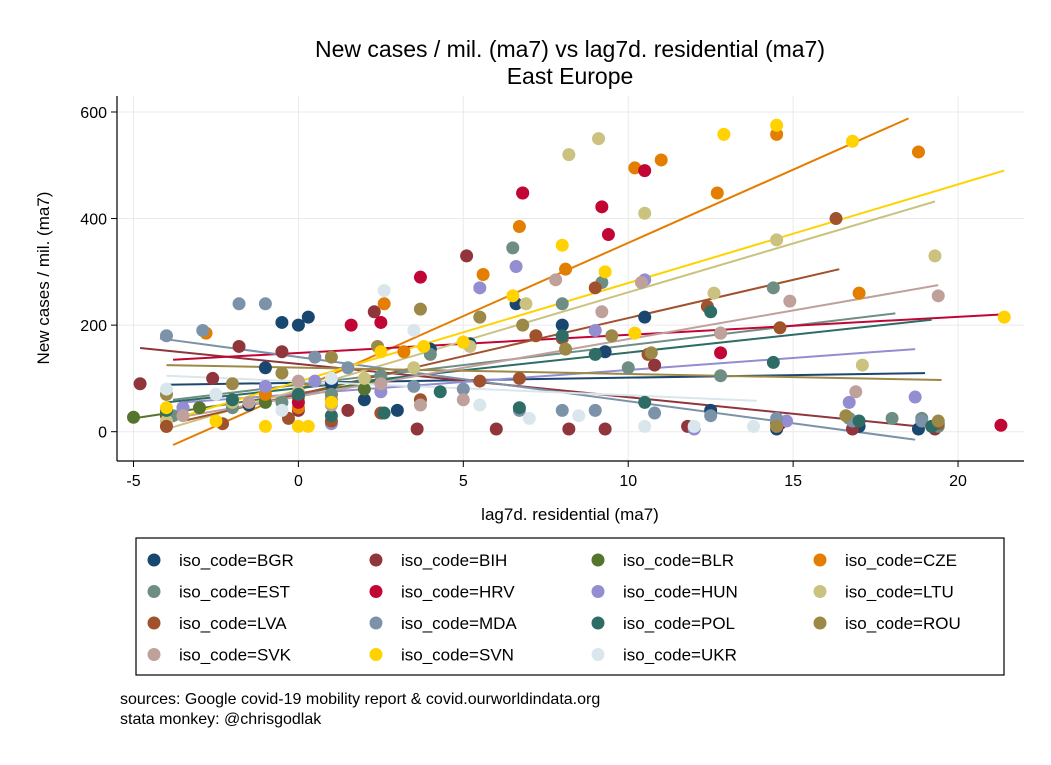 The height and width of the screenshot is (765, 1051). Describe the element at coordinates (102, 433) in the screenshot. I see `y-tick-label: 0` at that location.